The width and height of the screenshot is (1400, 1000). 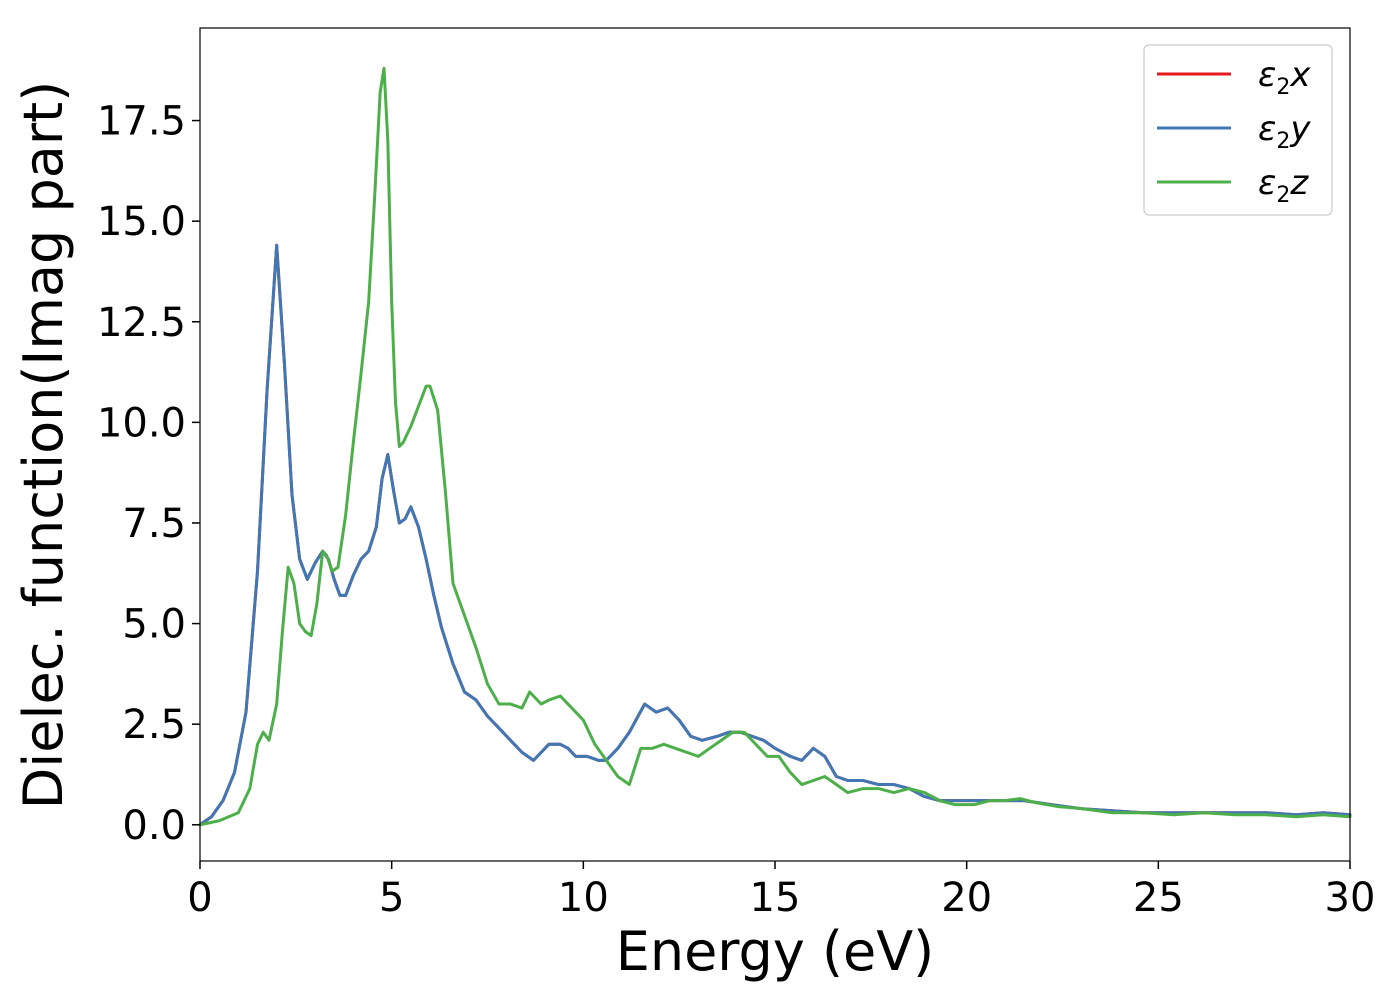 What do you see at coordinates (391, 898) in the screenshot?
I see `x-tick-label: 5` at bounding box center [391, 898].